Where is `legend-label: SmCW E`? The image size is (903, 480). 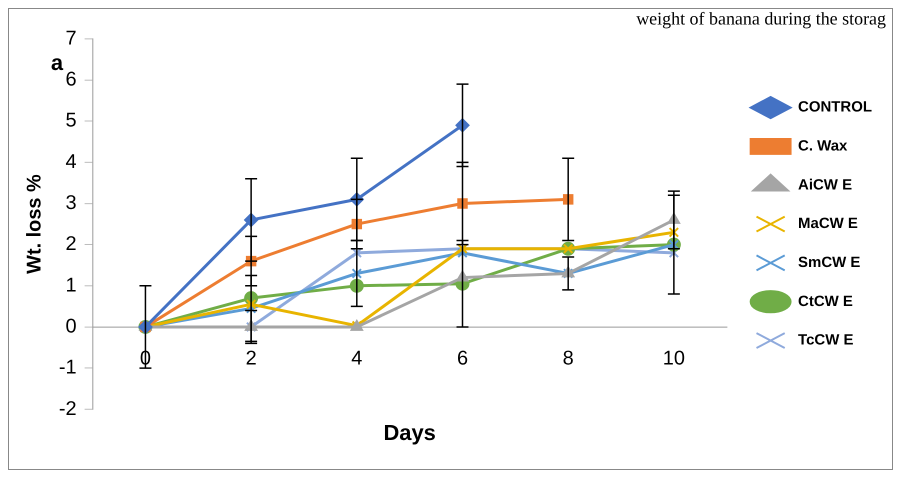 legend-label: SmCW E is located at coordinates (829, 263).